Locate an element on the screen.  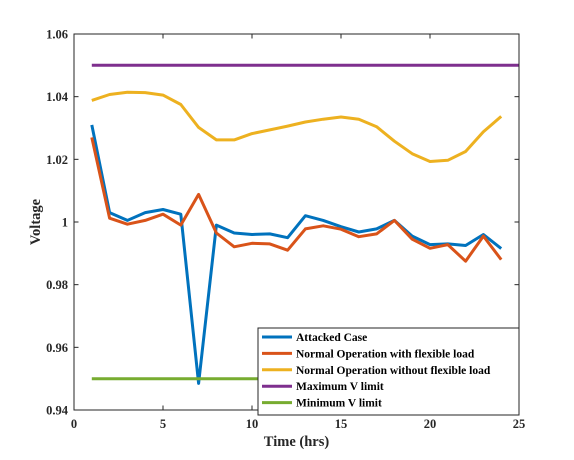
legend-entry: Normal Operation without flexible load is located at coordinates (393, 371).